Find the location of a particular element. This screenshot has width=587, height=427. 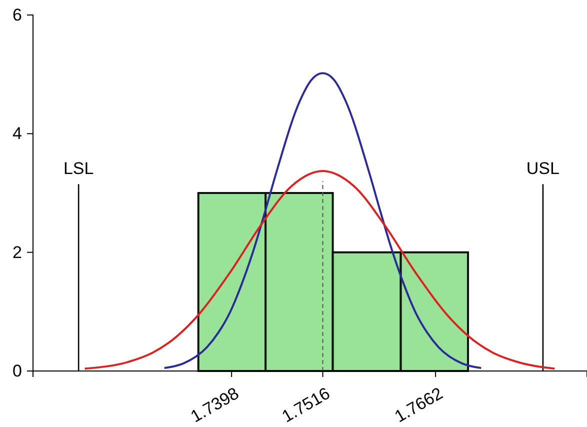

y-tick-label: 2 is located at coordinates (17, 252).